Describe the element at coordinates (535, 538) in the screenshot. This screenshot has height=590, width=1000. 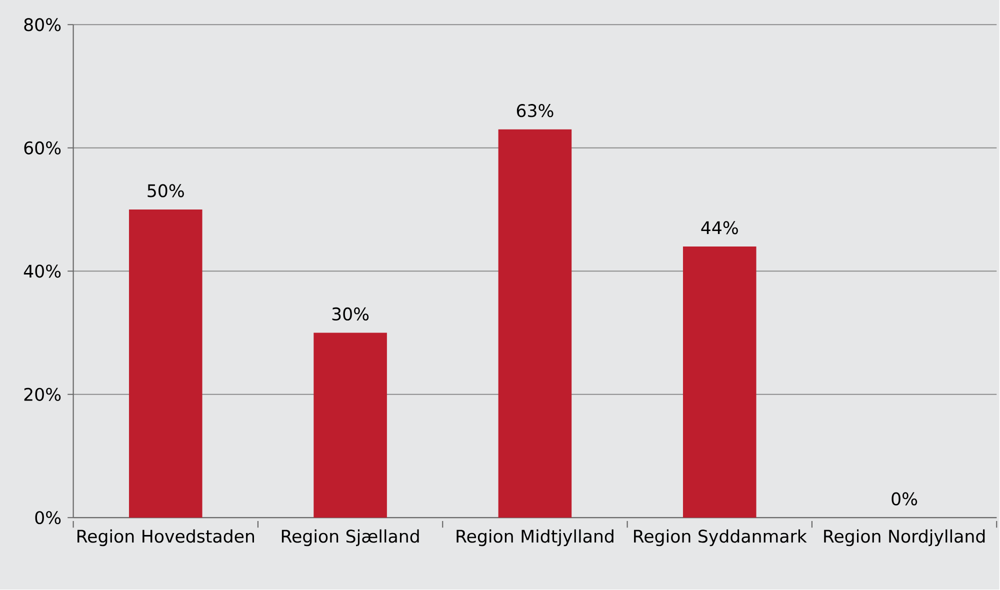
I see `x-tick-label: Region Midtjylland` at that location.